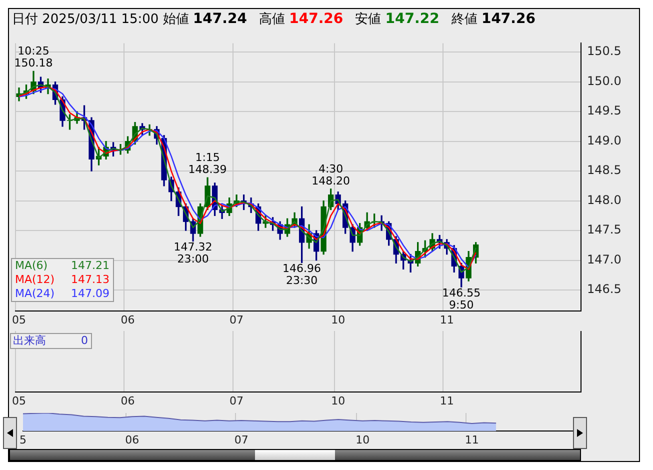  What do you see at coordinates (84, 341) in the screenshot?
I see `text: 0` at bounding box center [84, 341].